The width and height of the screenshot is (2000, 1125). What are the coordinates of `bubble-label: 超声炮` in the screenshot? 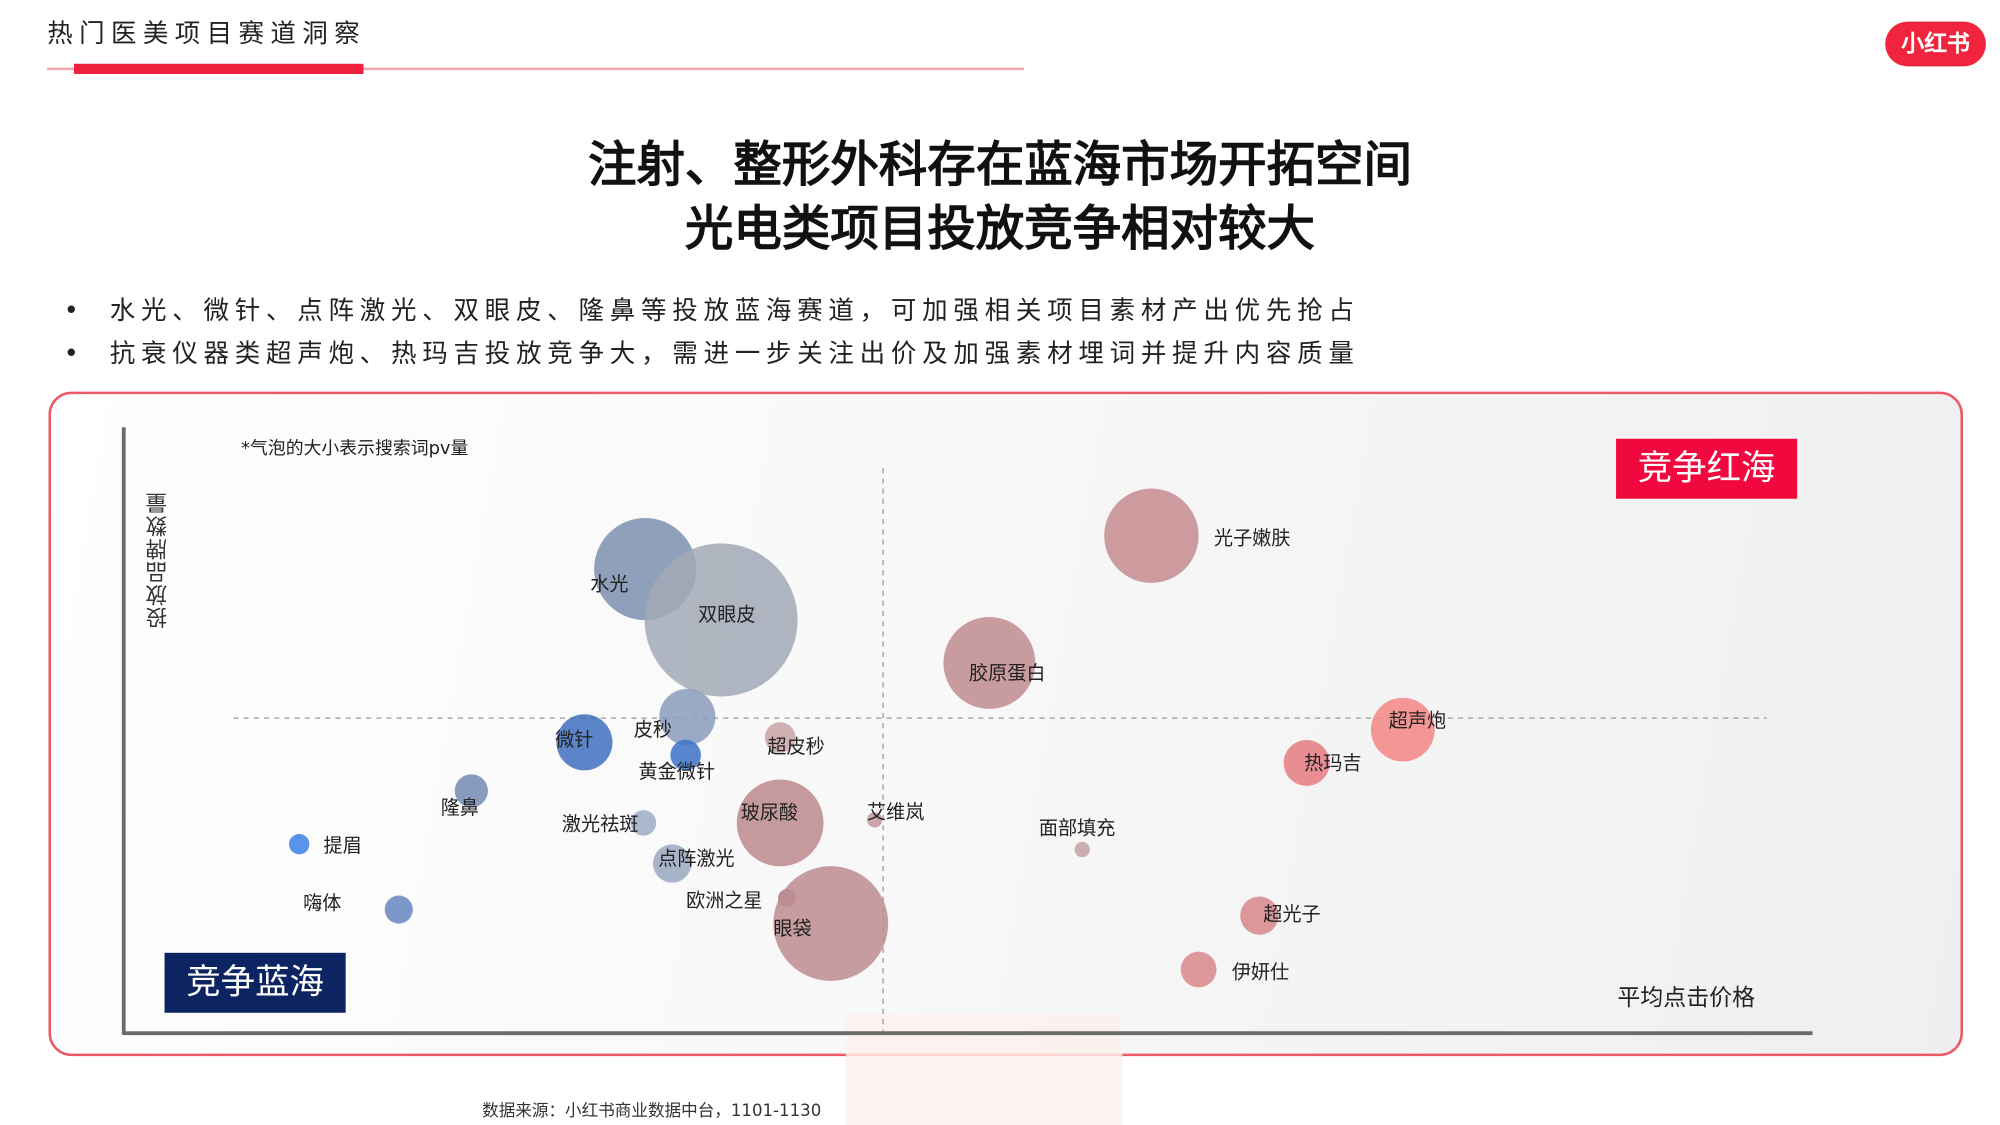 It's located at (1417, 720).